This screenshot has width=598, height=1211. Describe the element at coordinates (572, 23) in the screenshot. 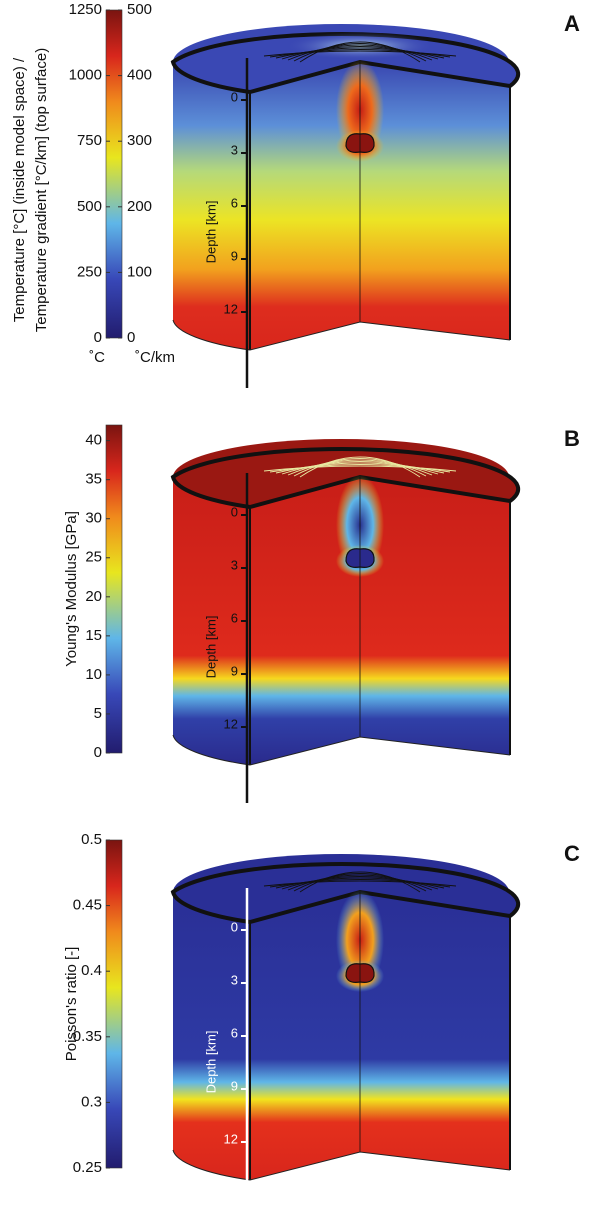

I see `panel-label: A` at that location.